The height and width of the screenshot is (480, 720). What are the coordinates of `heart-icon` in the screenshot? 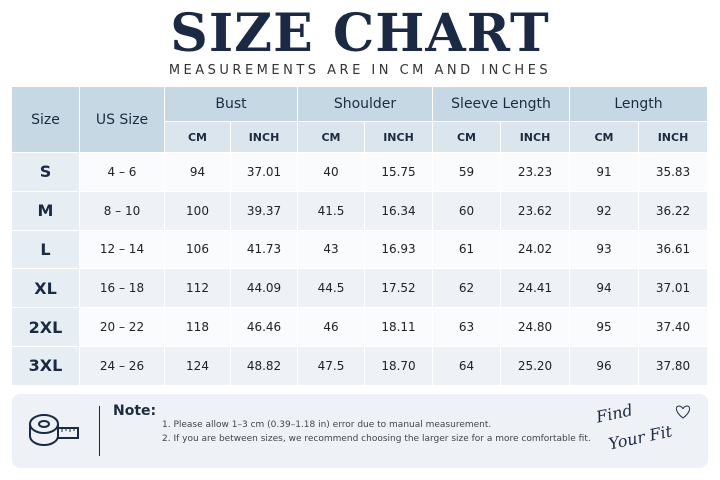 It's located at (683, 412).